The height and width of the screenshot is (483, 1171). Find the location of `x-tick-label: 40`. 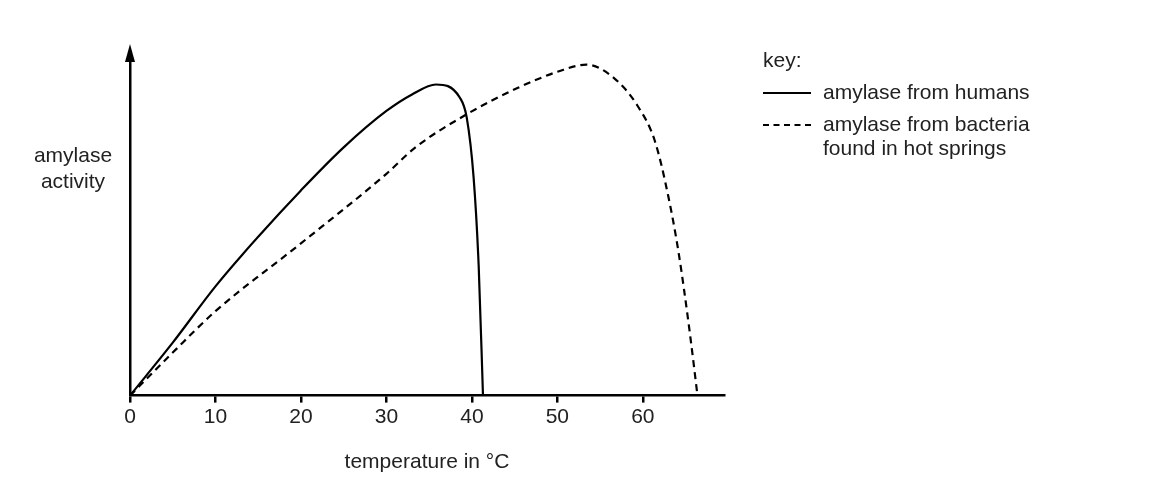

x-tick-label: 40 is located at coordinates (472, 415).